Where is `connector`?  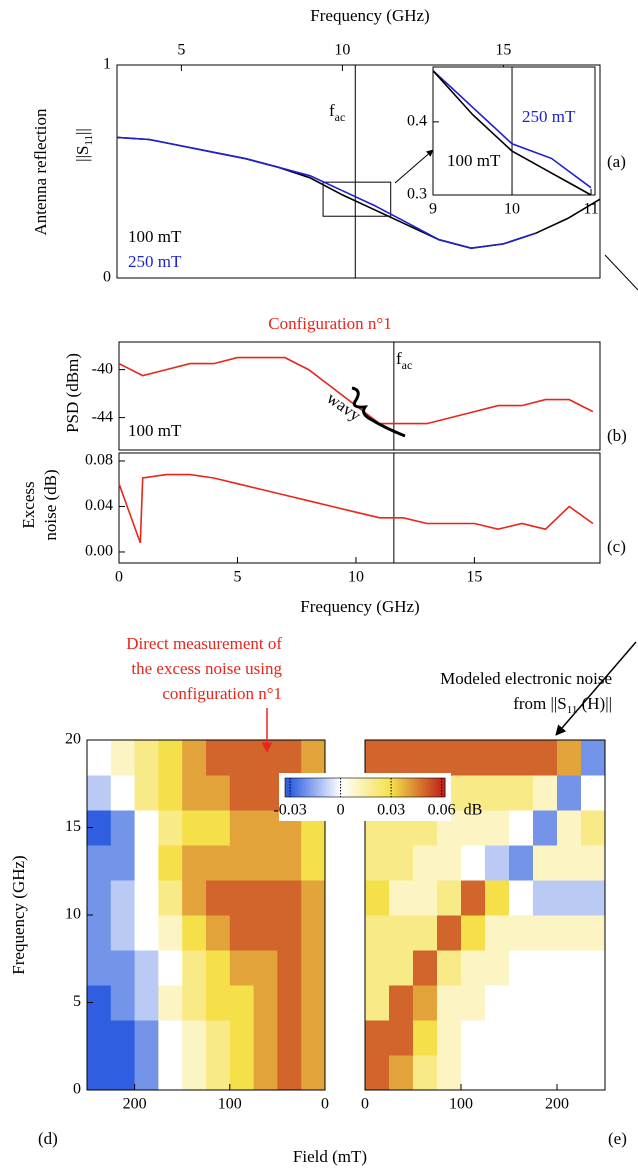
connector is located at coordinates (621, 272).